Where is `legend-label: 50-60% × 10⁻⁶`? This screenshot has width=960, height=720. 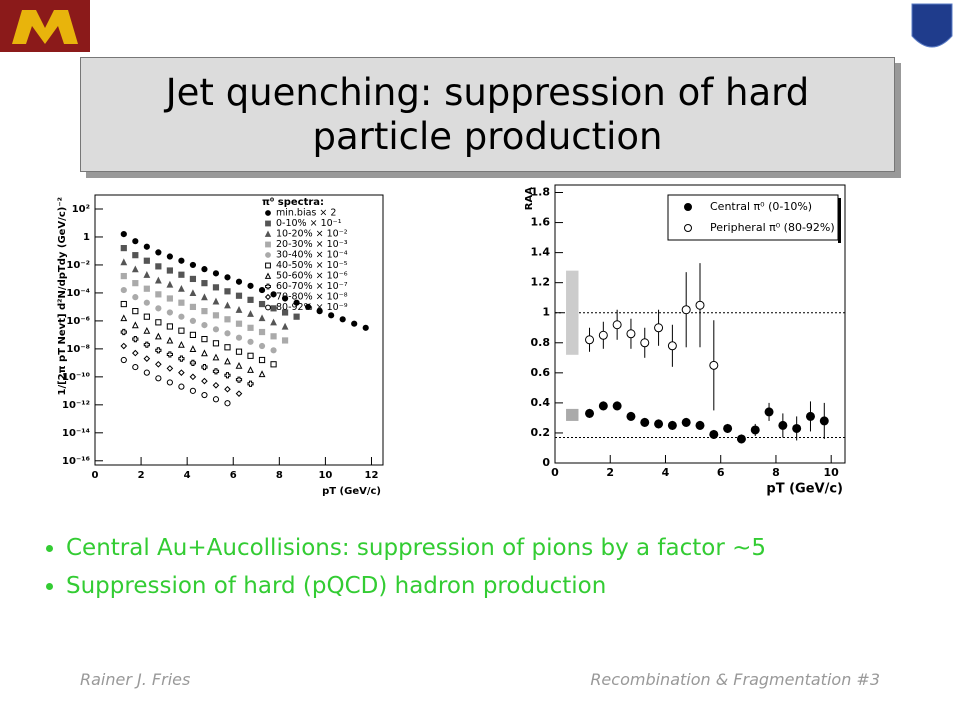 legend-label: 50-60% × 10⁻⁶ is located at coordinates (312, 276).